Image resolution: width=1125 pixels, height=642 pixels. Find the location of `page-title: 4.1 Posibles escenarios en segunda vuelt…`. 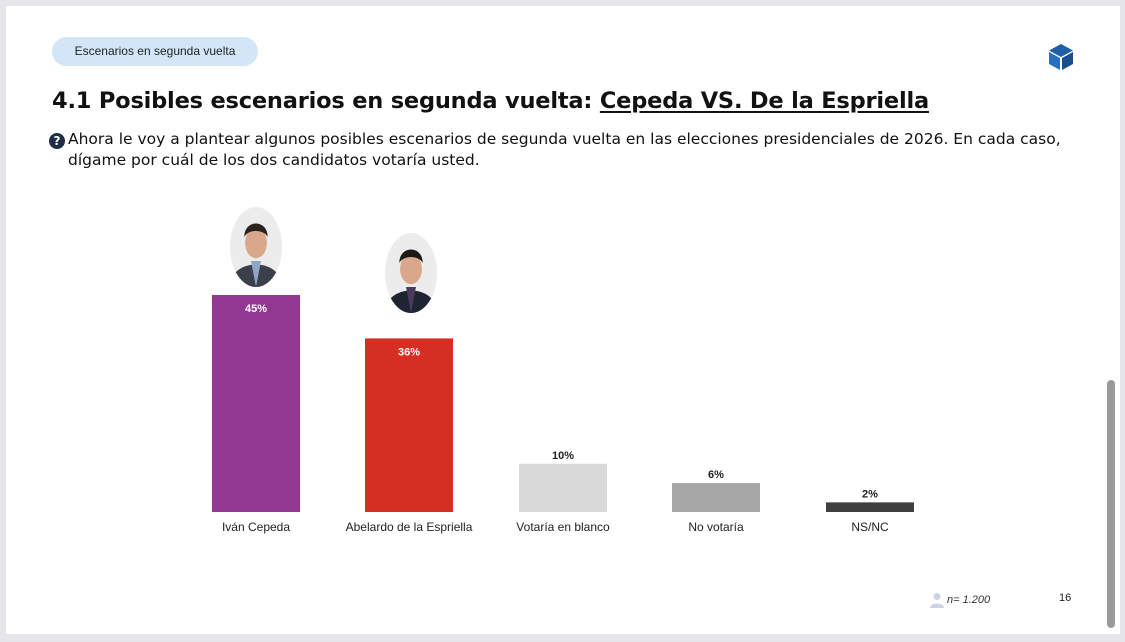

page-title: 4.1 Posibles escenarios en segunda vuelt… is located at coordinates (490, 101).